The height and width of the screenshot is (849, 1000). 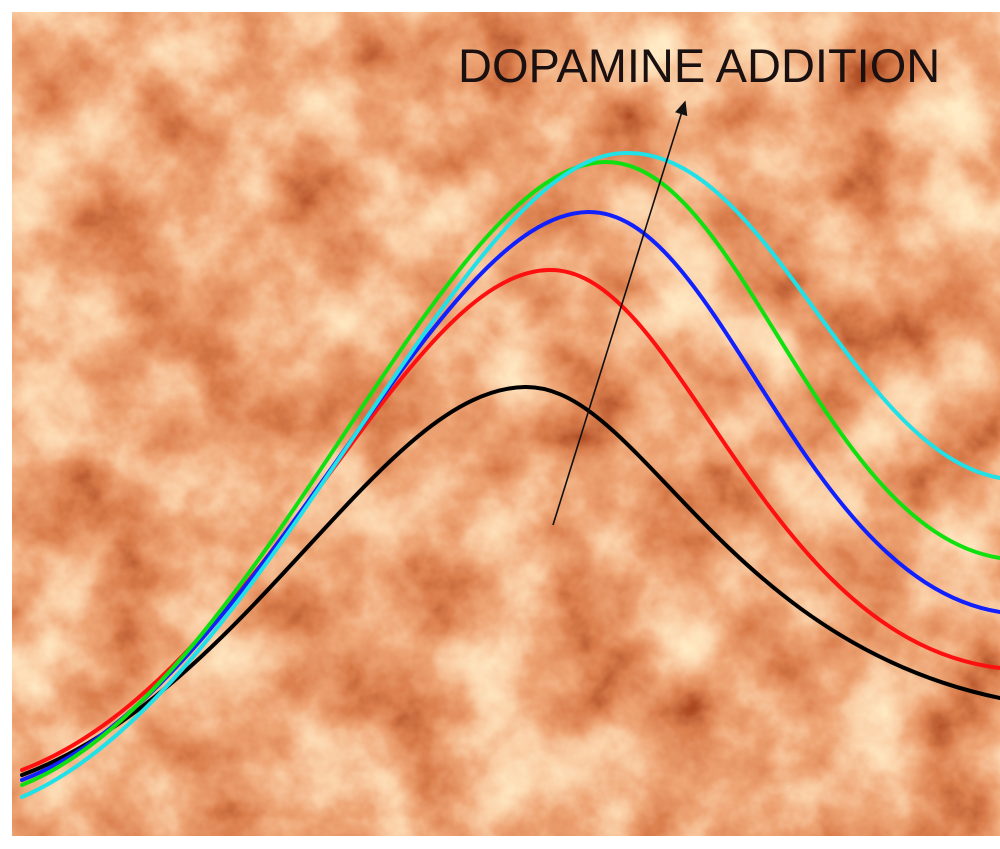 I want to click on annotation-label: DOPAMINE ADDITION, so click(x=699, y=65).